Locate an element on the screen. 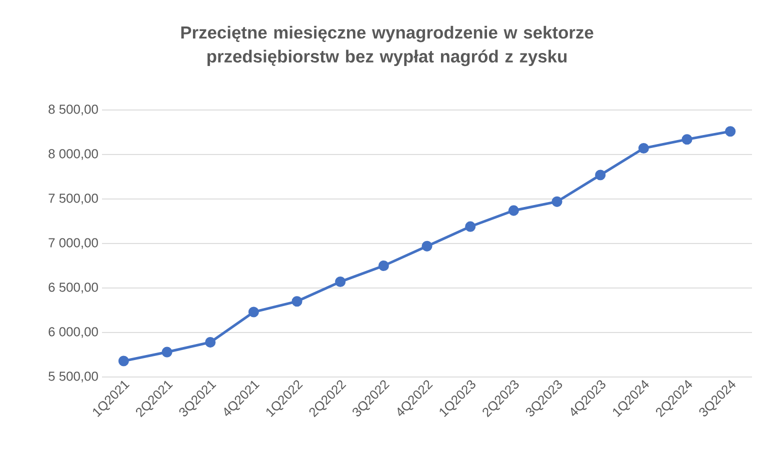 Image resolution: width=775 pixels, height=464 pixels. y-tick-label: 6 500,00 is located at coordinates (73, 288).